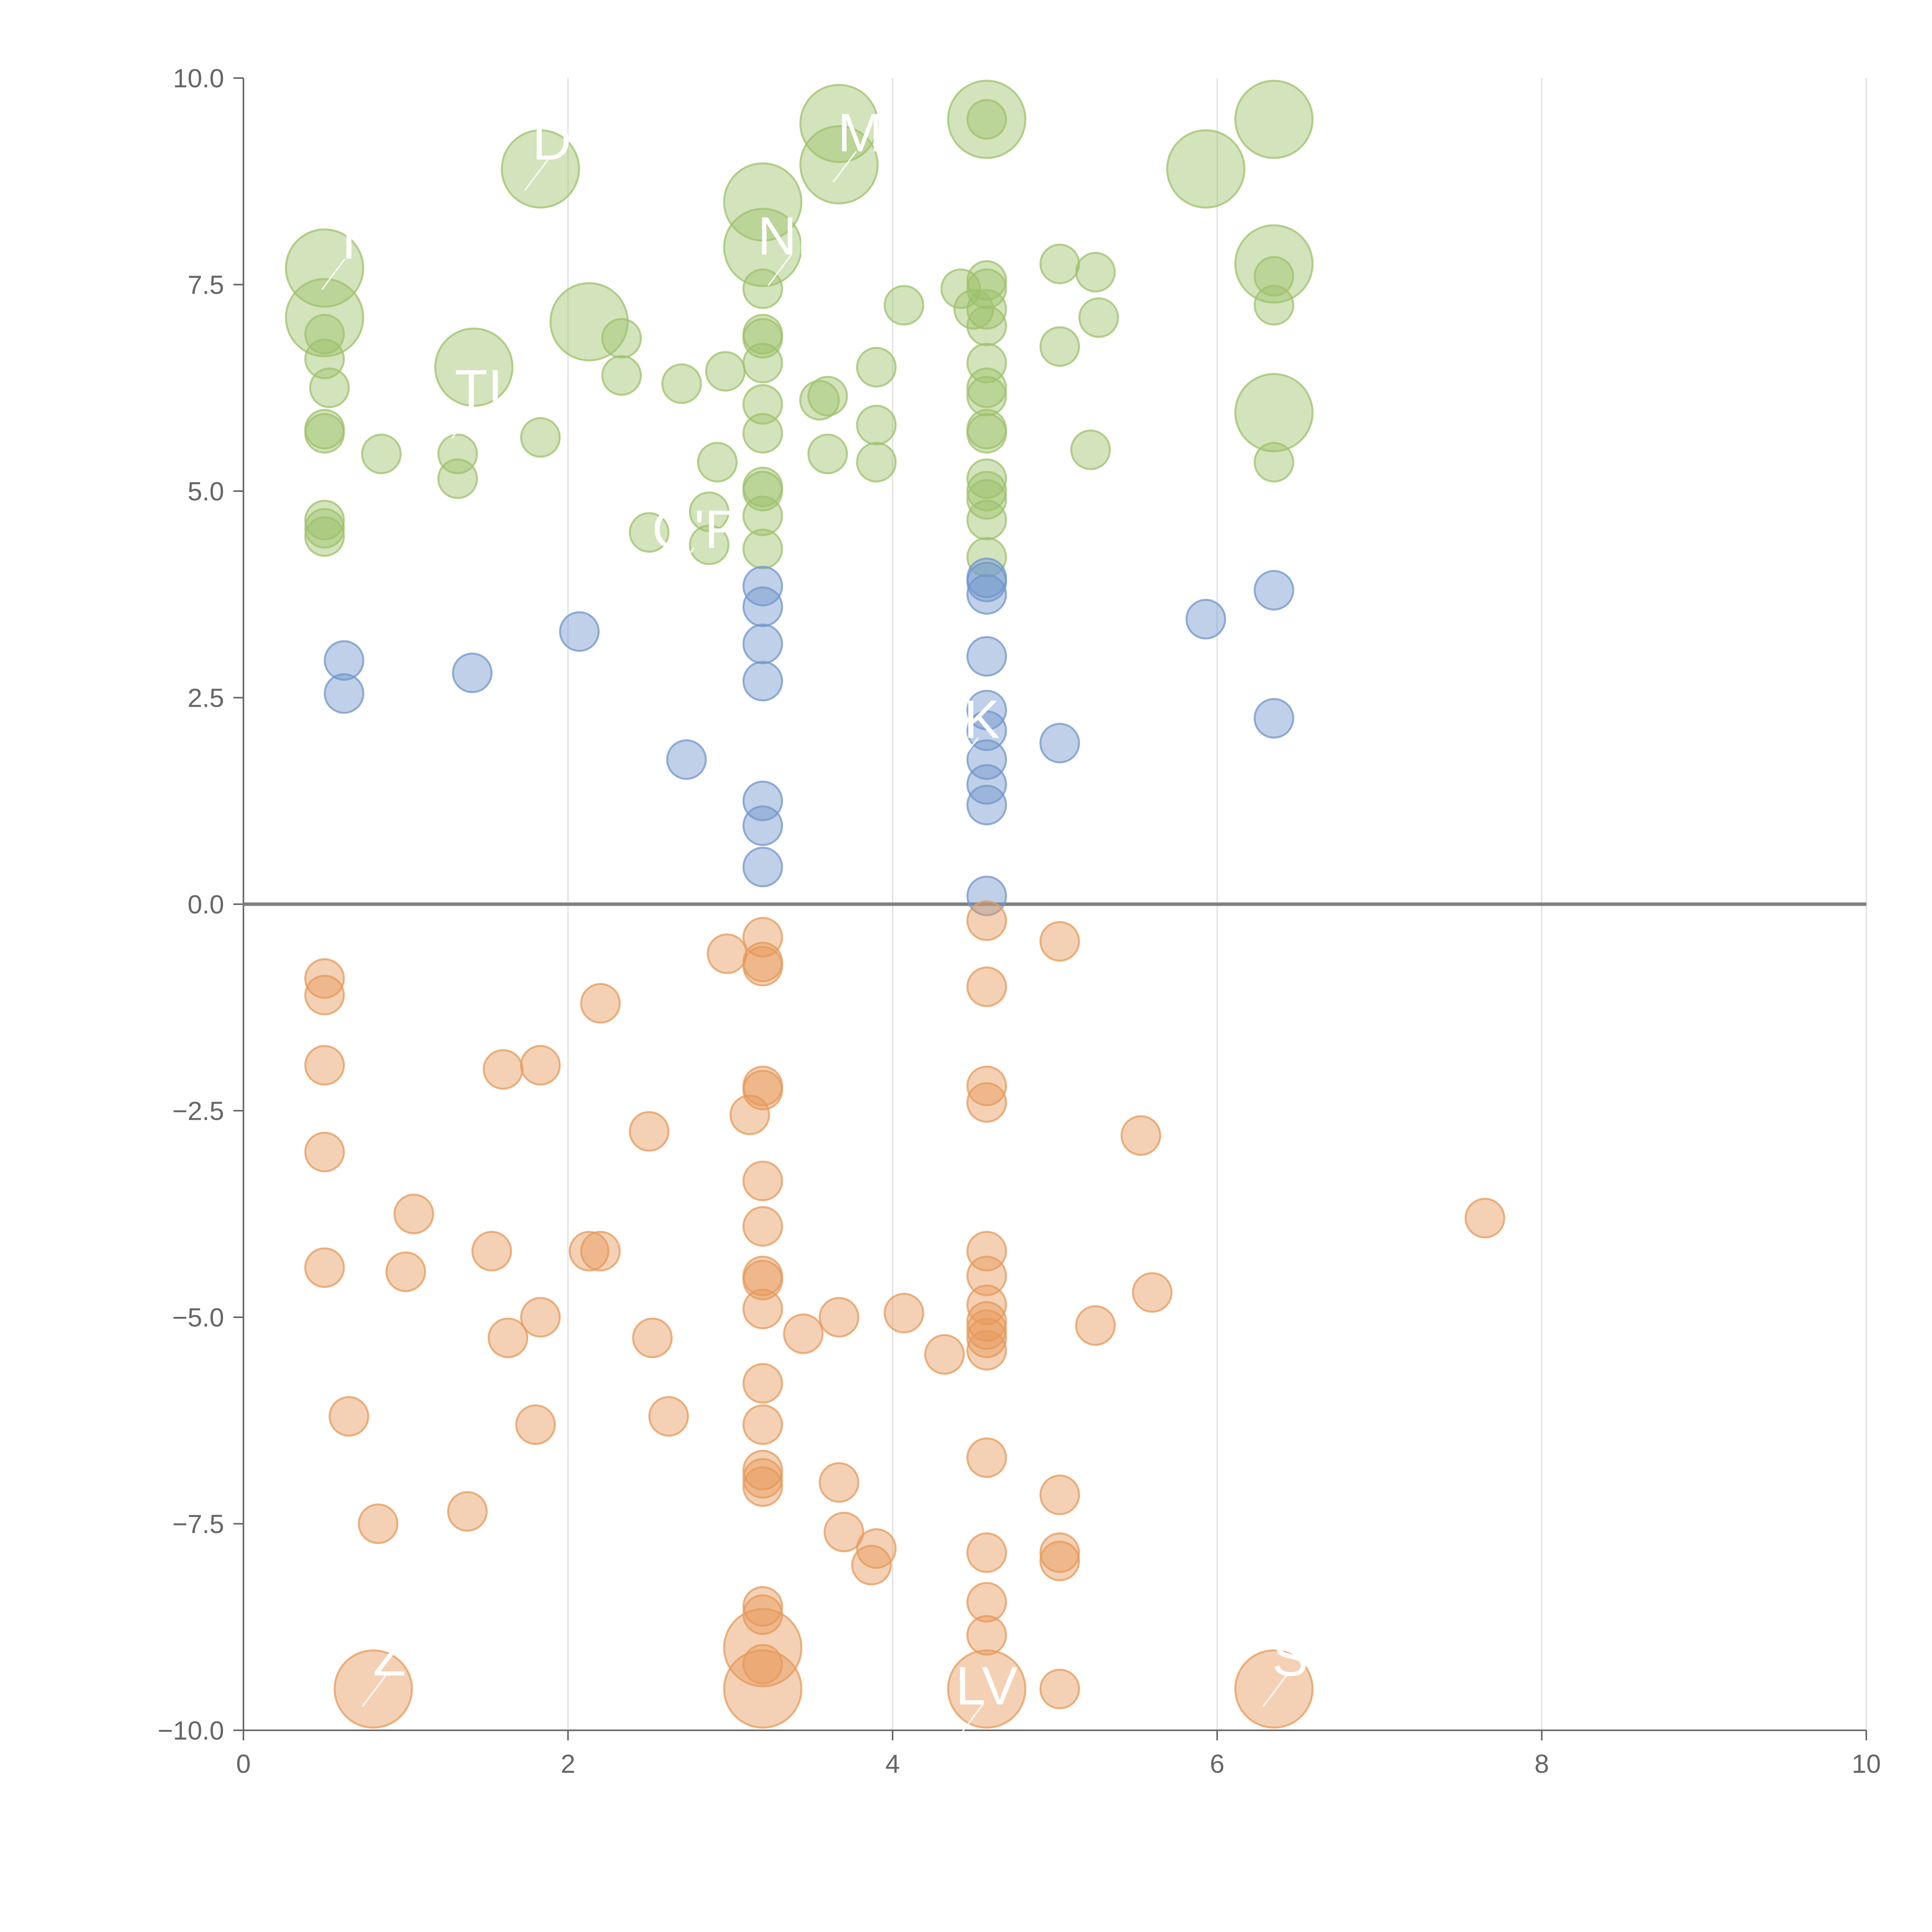 The image size is (1932, 1932). Describe the element at coordinates (1867, 1764) in the screenshot. I see `x-tick-label: 10` at that location.